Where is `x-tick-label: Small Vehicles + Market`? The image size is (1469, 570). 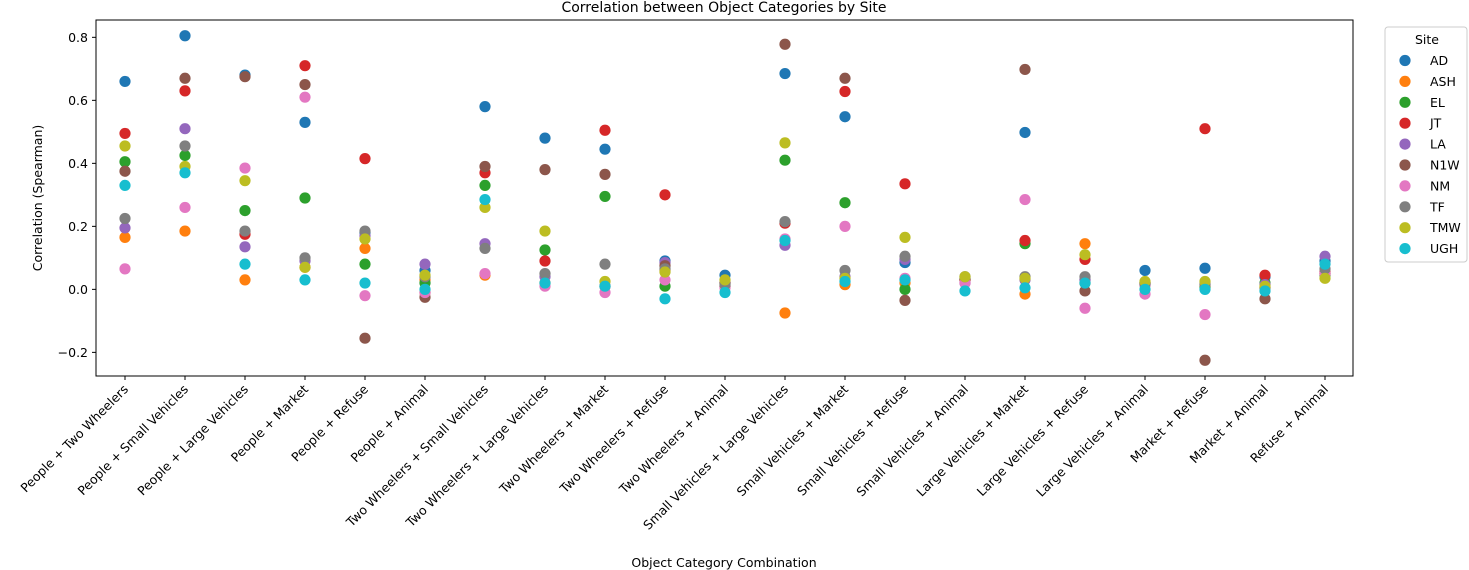
x-tick-label: Small Vehicles + Market is located at coordinates (793, 440).